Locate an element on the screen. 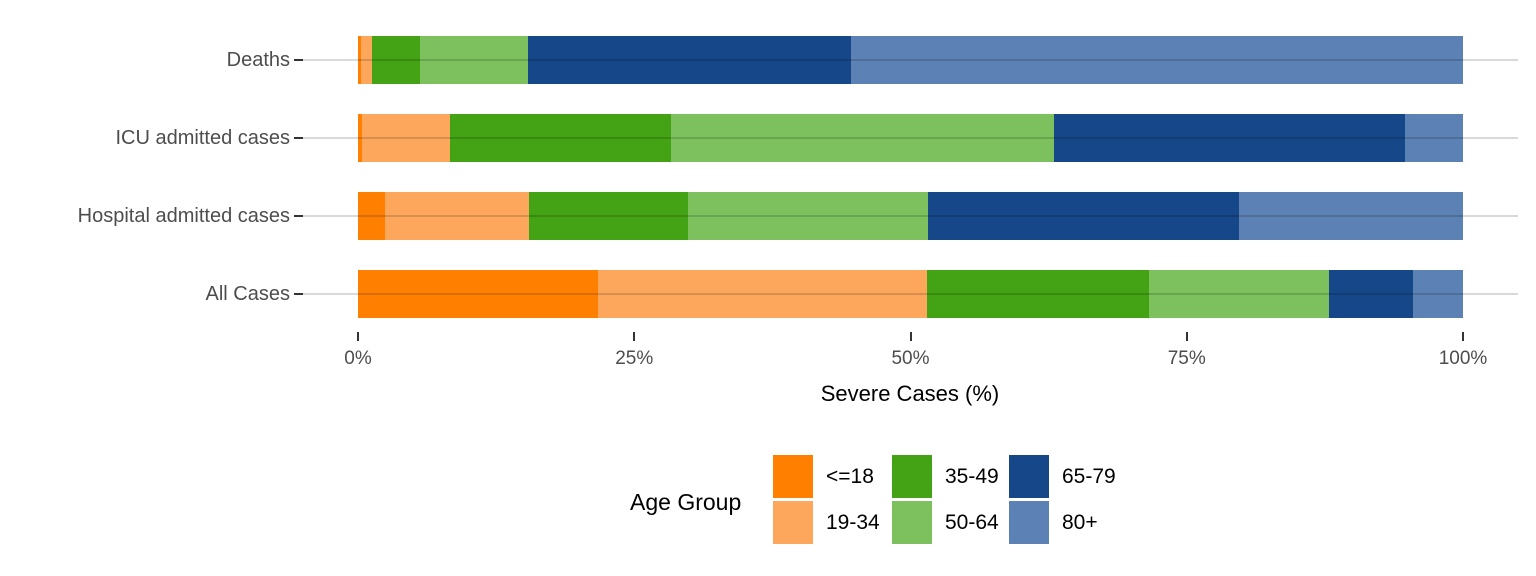 Image resolution: width=1536 pixels, height=576 pixels. y-category-label: ICU admitted cases is located at coordinates (202, 138).